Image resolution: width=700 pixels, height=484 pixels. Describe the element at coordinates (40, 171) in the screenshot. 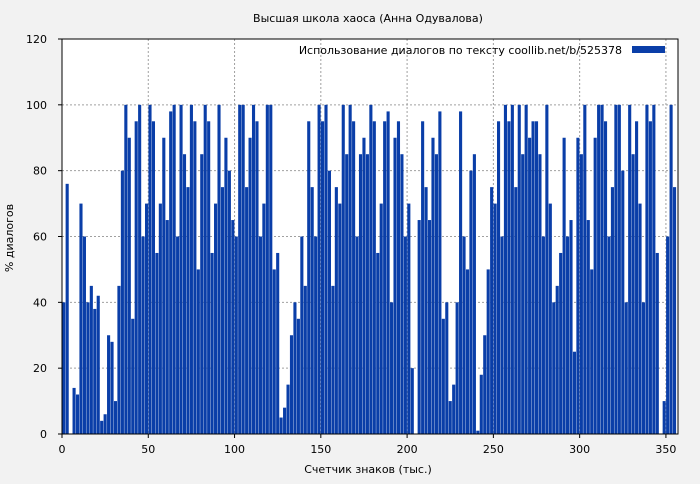

I see `y-tick-label: 80` at that location.